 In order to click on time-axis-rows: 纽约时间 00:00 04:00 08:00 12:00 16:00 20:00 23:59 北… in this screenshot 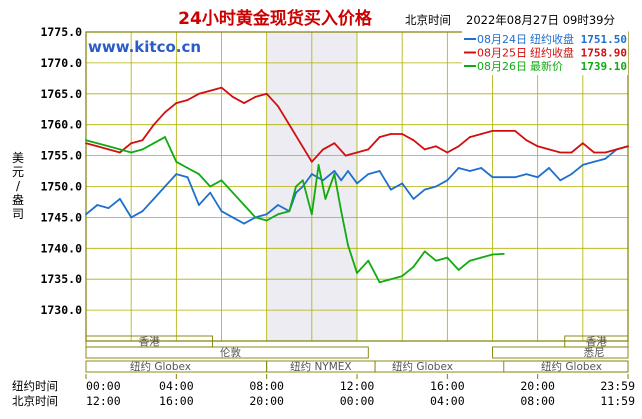, I will do `click(323, 391)`.